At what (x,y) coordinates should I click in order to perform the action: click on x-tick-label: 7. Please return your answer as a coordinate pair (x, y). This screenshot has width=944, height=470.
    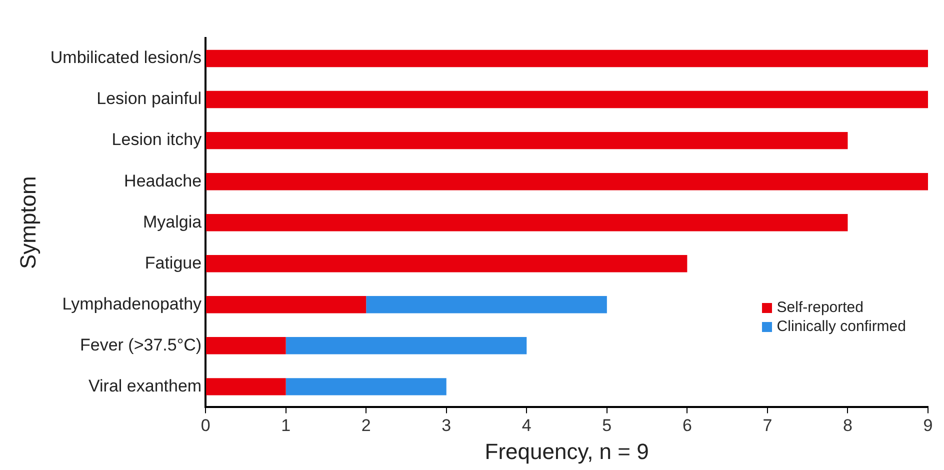
    Looking at the image, I should click on (767, 426).